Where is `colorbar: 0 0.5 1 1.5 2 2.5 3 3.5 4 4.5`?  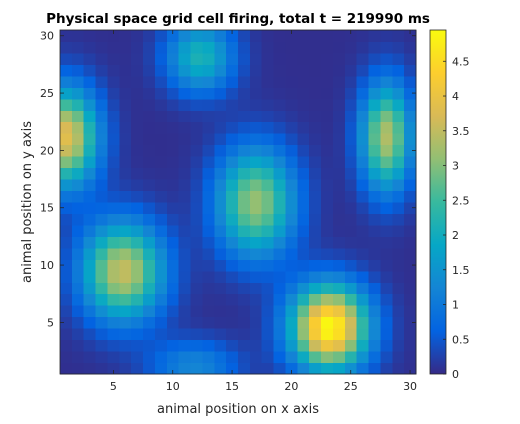
colorbar: 0 0.5 1 1.5 2 2.5 3 3.5 4 4.5 is located at coordinates (449, 205).